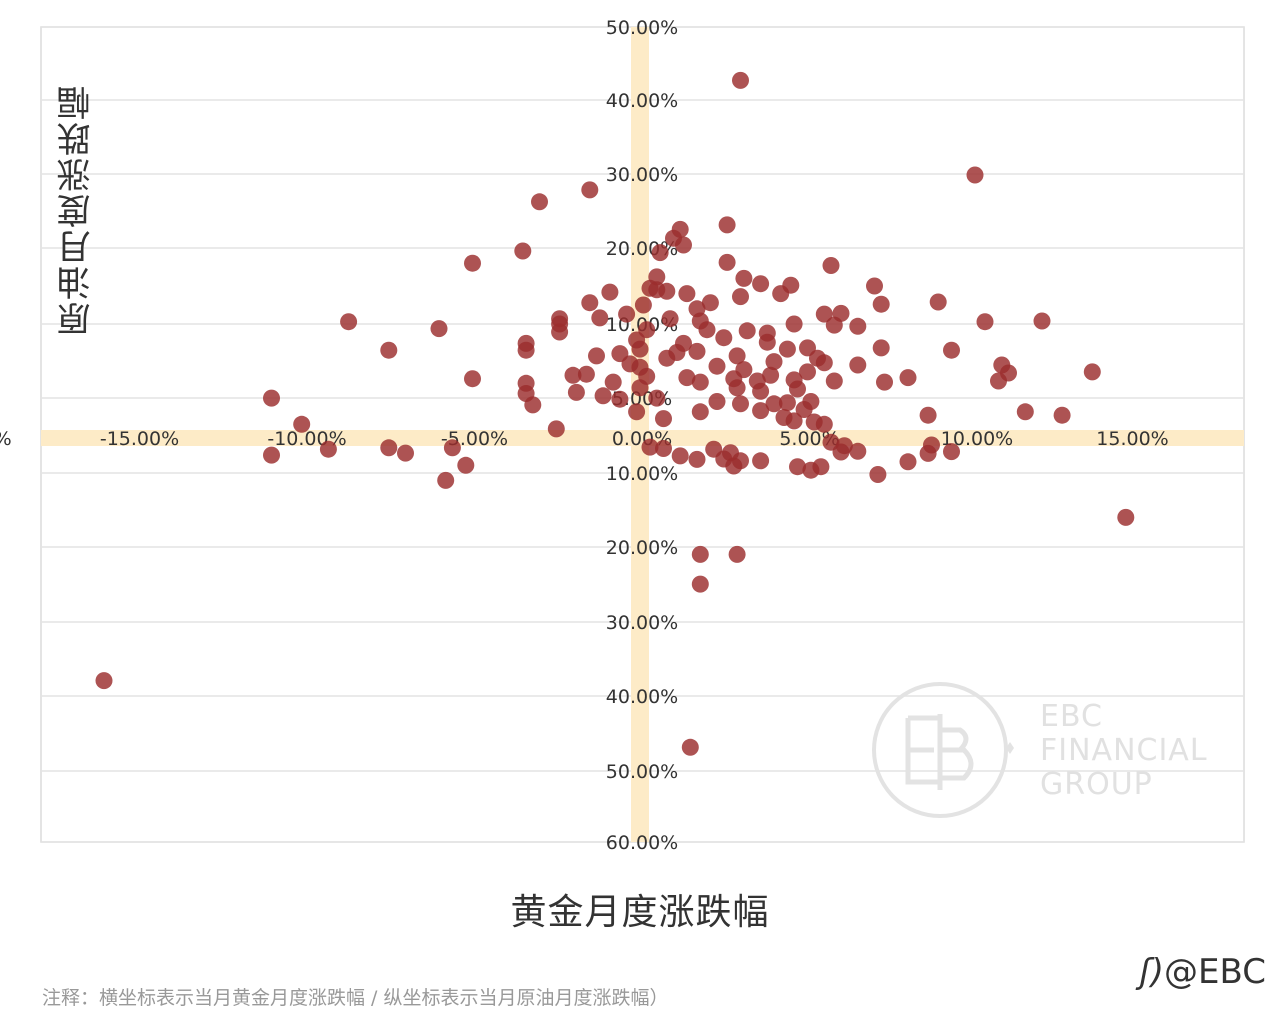 This screenshot has width=1280, height=1022. What do you see at coordinates (1202, 972) in the screenshot?
I see `credit-handle: ʃ)@EBC` at bounding box center [1202, 972].